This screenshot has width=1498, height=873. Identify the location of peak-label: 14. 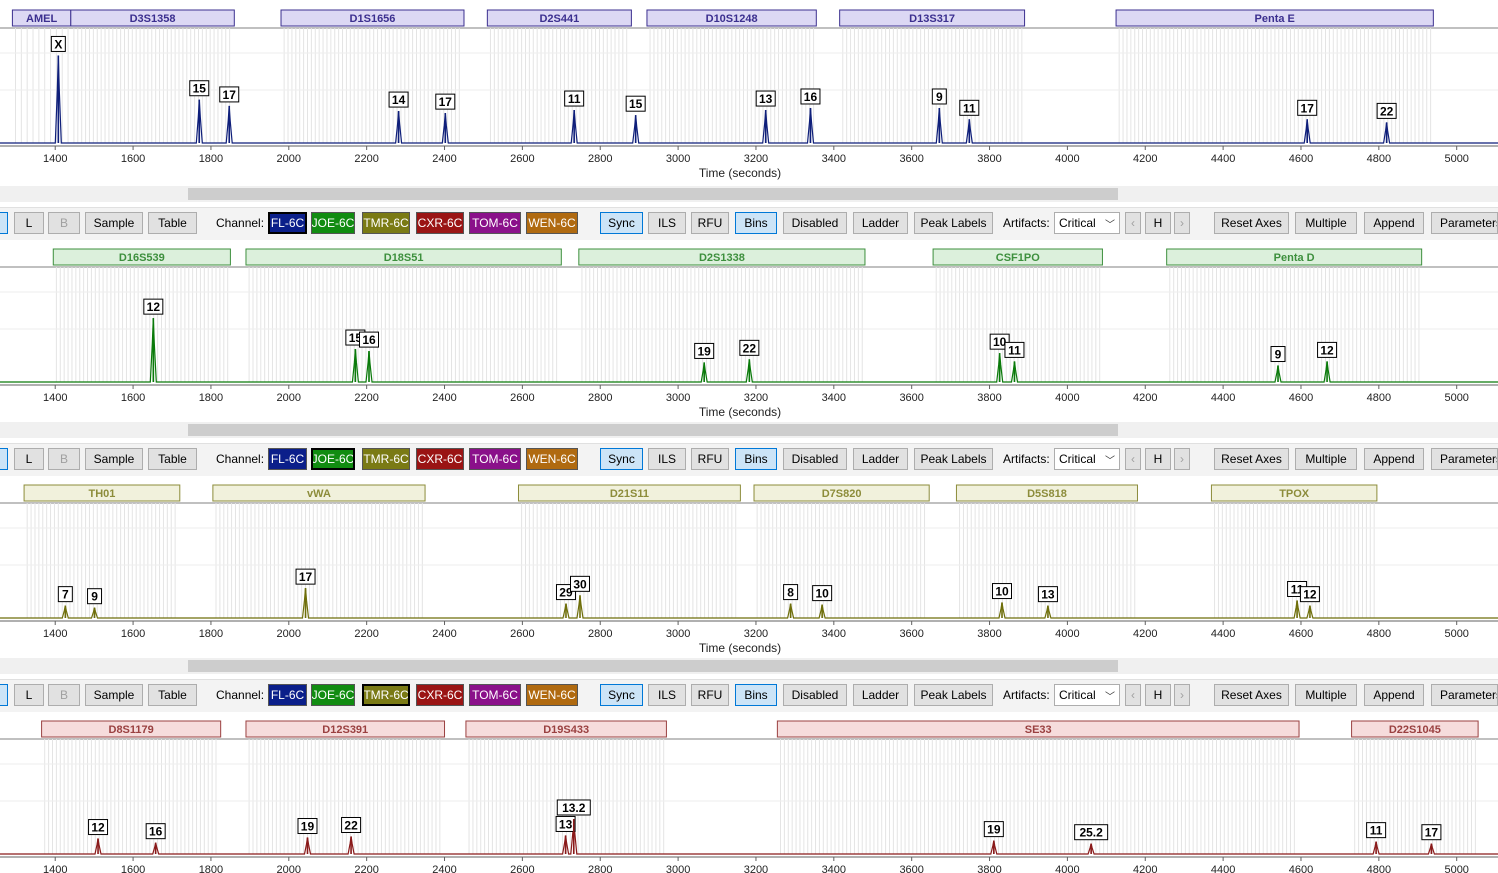
(399, 100).